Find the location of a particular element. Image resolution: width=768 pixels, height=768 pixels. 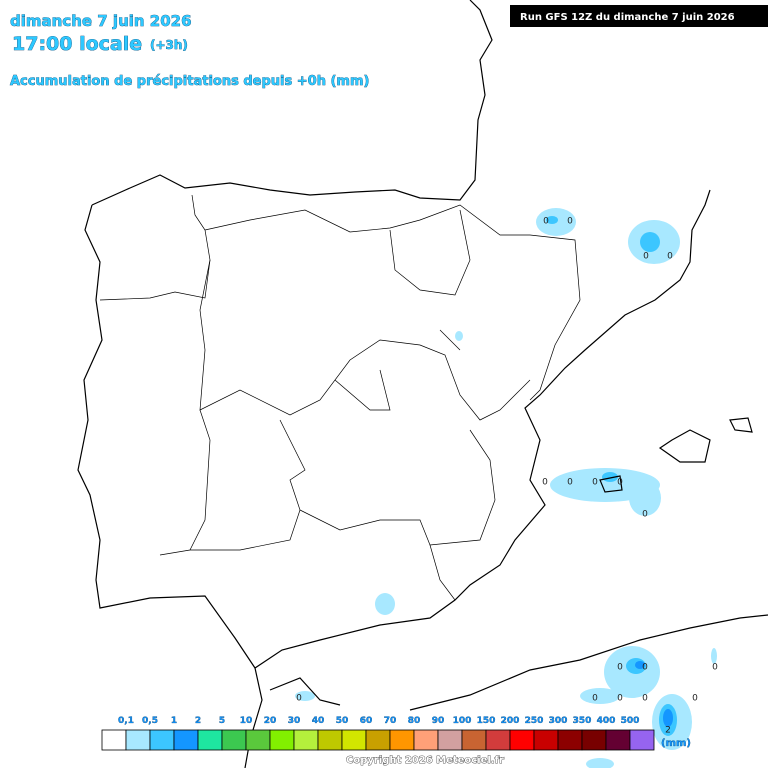

legend-label: 80 is located at coordinates (414, 721).